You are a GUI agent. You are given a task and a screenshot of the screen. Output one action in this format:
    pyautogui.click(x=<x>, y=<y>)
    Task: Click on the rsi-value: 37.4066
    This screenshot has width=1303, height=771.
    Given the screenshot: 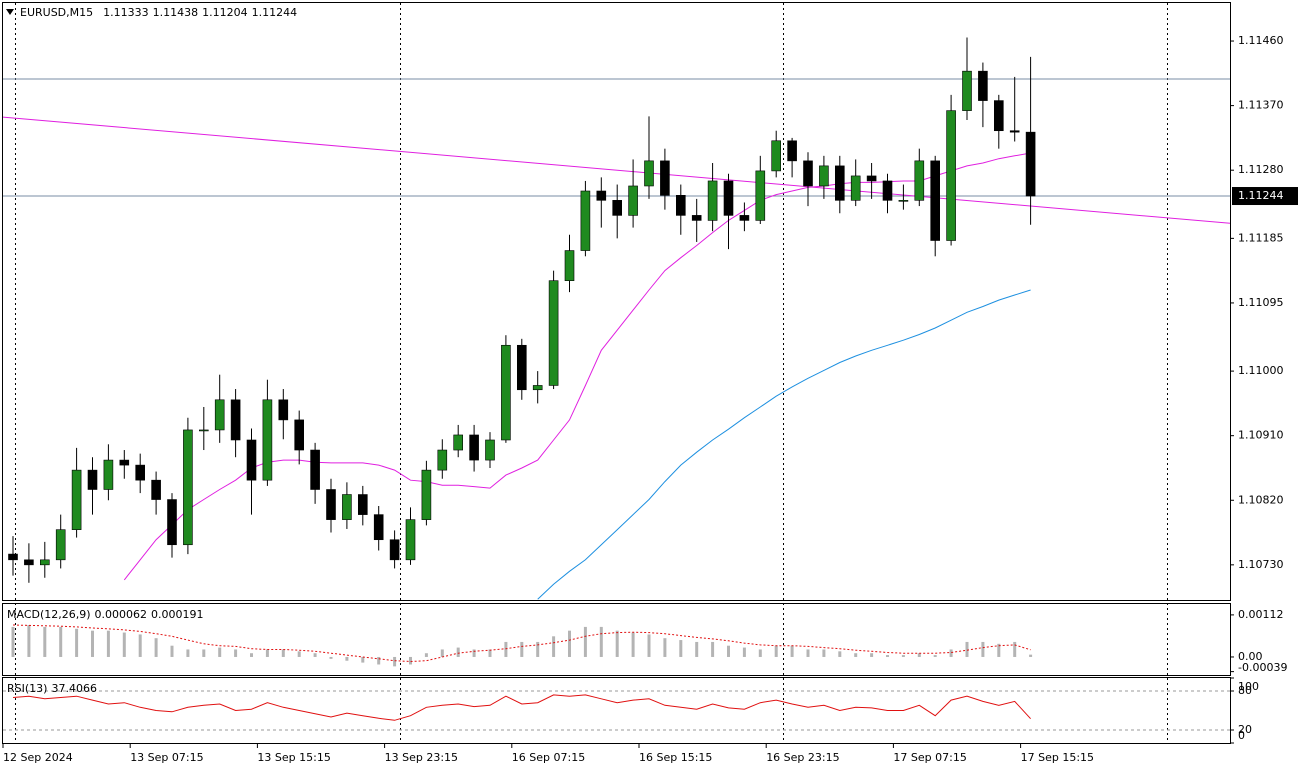 What is the action you would take?
    pyautogui.click(x=74, y=688)
    